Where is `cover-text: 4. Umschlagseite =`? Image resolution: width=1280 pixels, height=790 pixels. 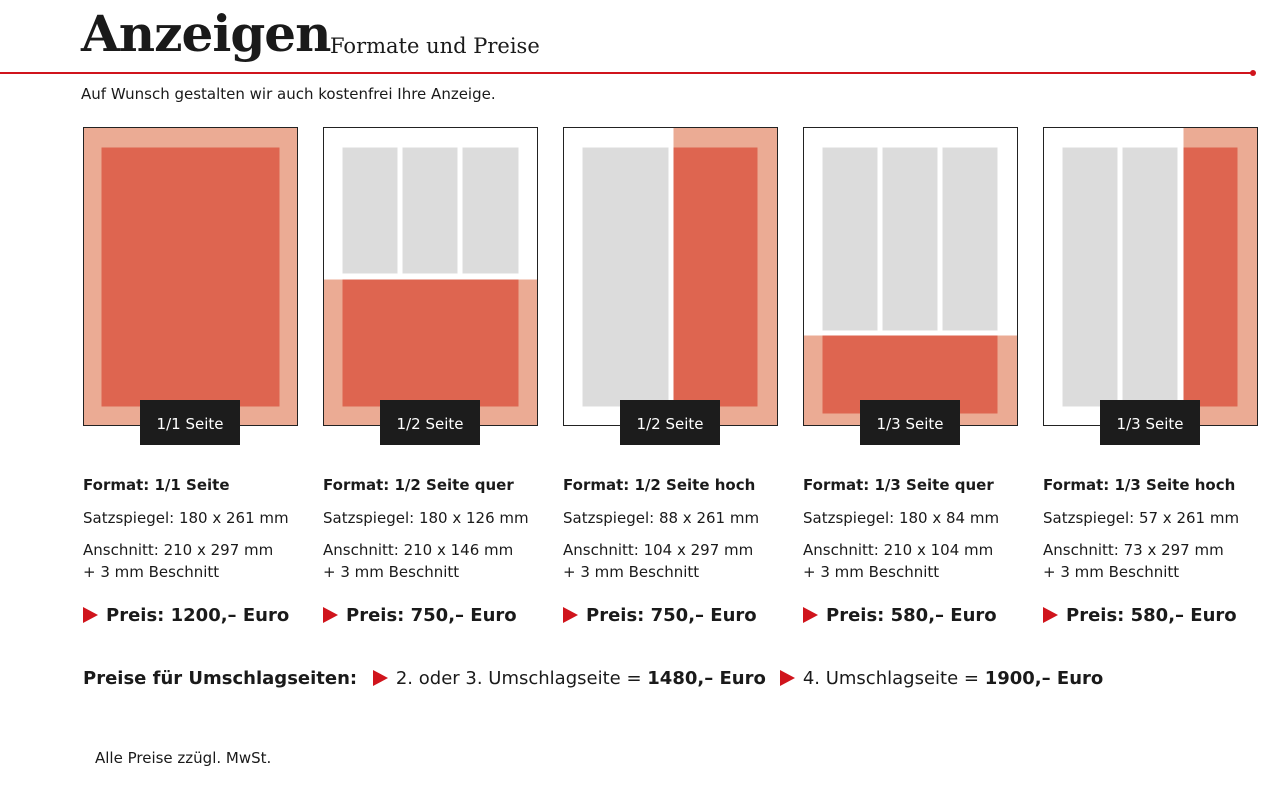 cover-text: 4. Umschlagseite = is located at coordinates (890, 678).